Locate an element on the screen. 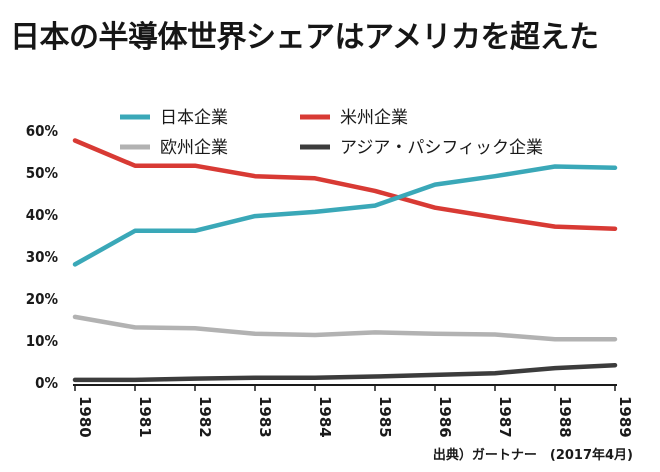 The image size is (660, 472). y-tick-label: 30% is located at coordinates (42, 257).